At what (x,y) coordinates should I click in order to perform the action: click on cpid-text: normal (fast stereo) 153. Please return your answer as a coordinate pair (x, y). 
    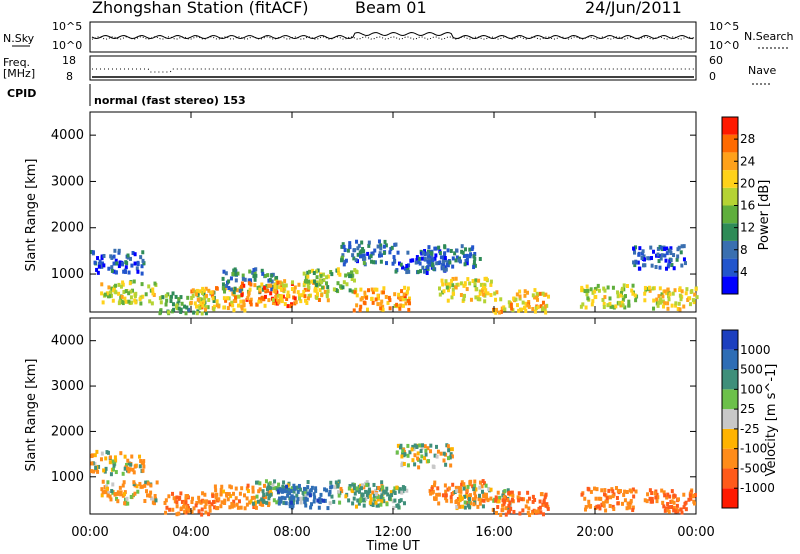
    Looking at the image, I should click on (170, 100).